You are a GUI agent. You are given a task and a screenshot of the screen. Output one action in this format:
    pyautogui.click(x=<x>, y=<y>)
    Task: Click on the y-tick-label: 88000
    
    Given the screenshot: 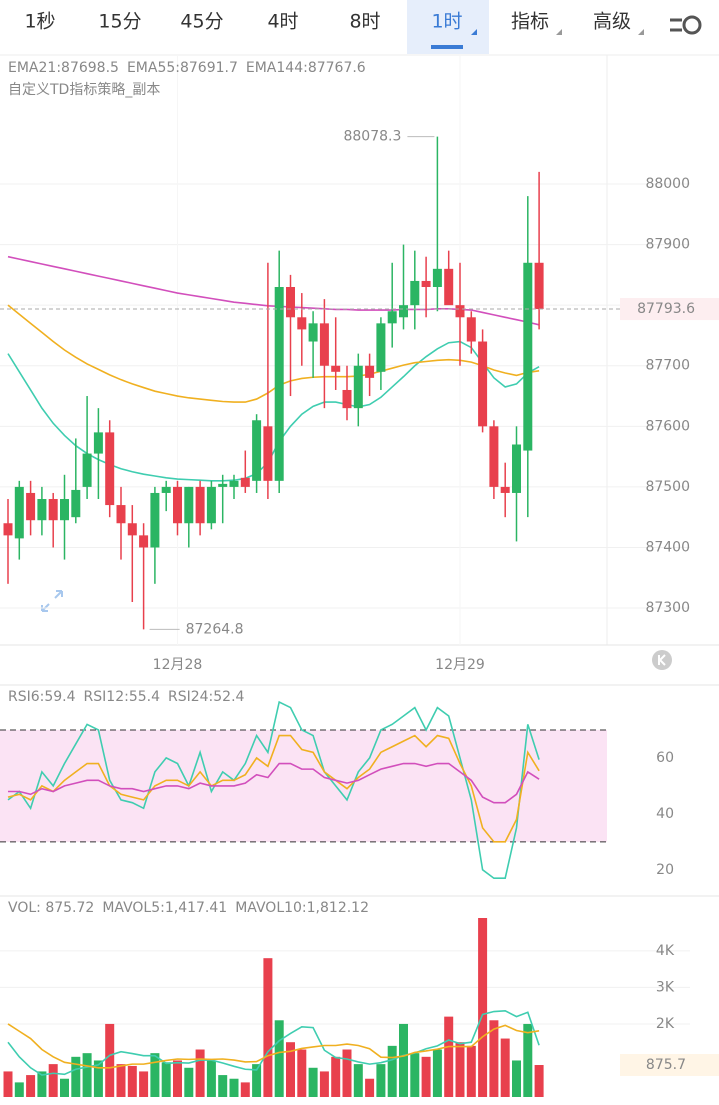 What is the action you would take?
    pyautogui.click(x=667, y=184)
    